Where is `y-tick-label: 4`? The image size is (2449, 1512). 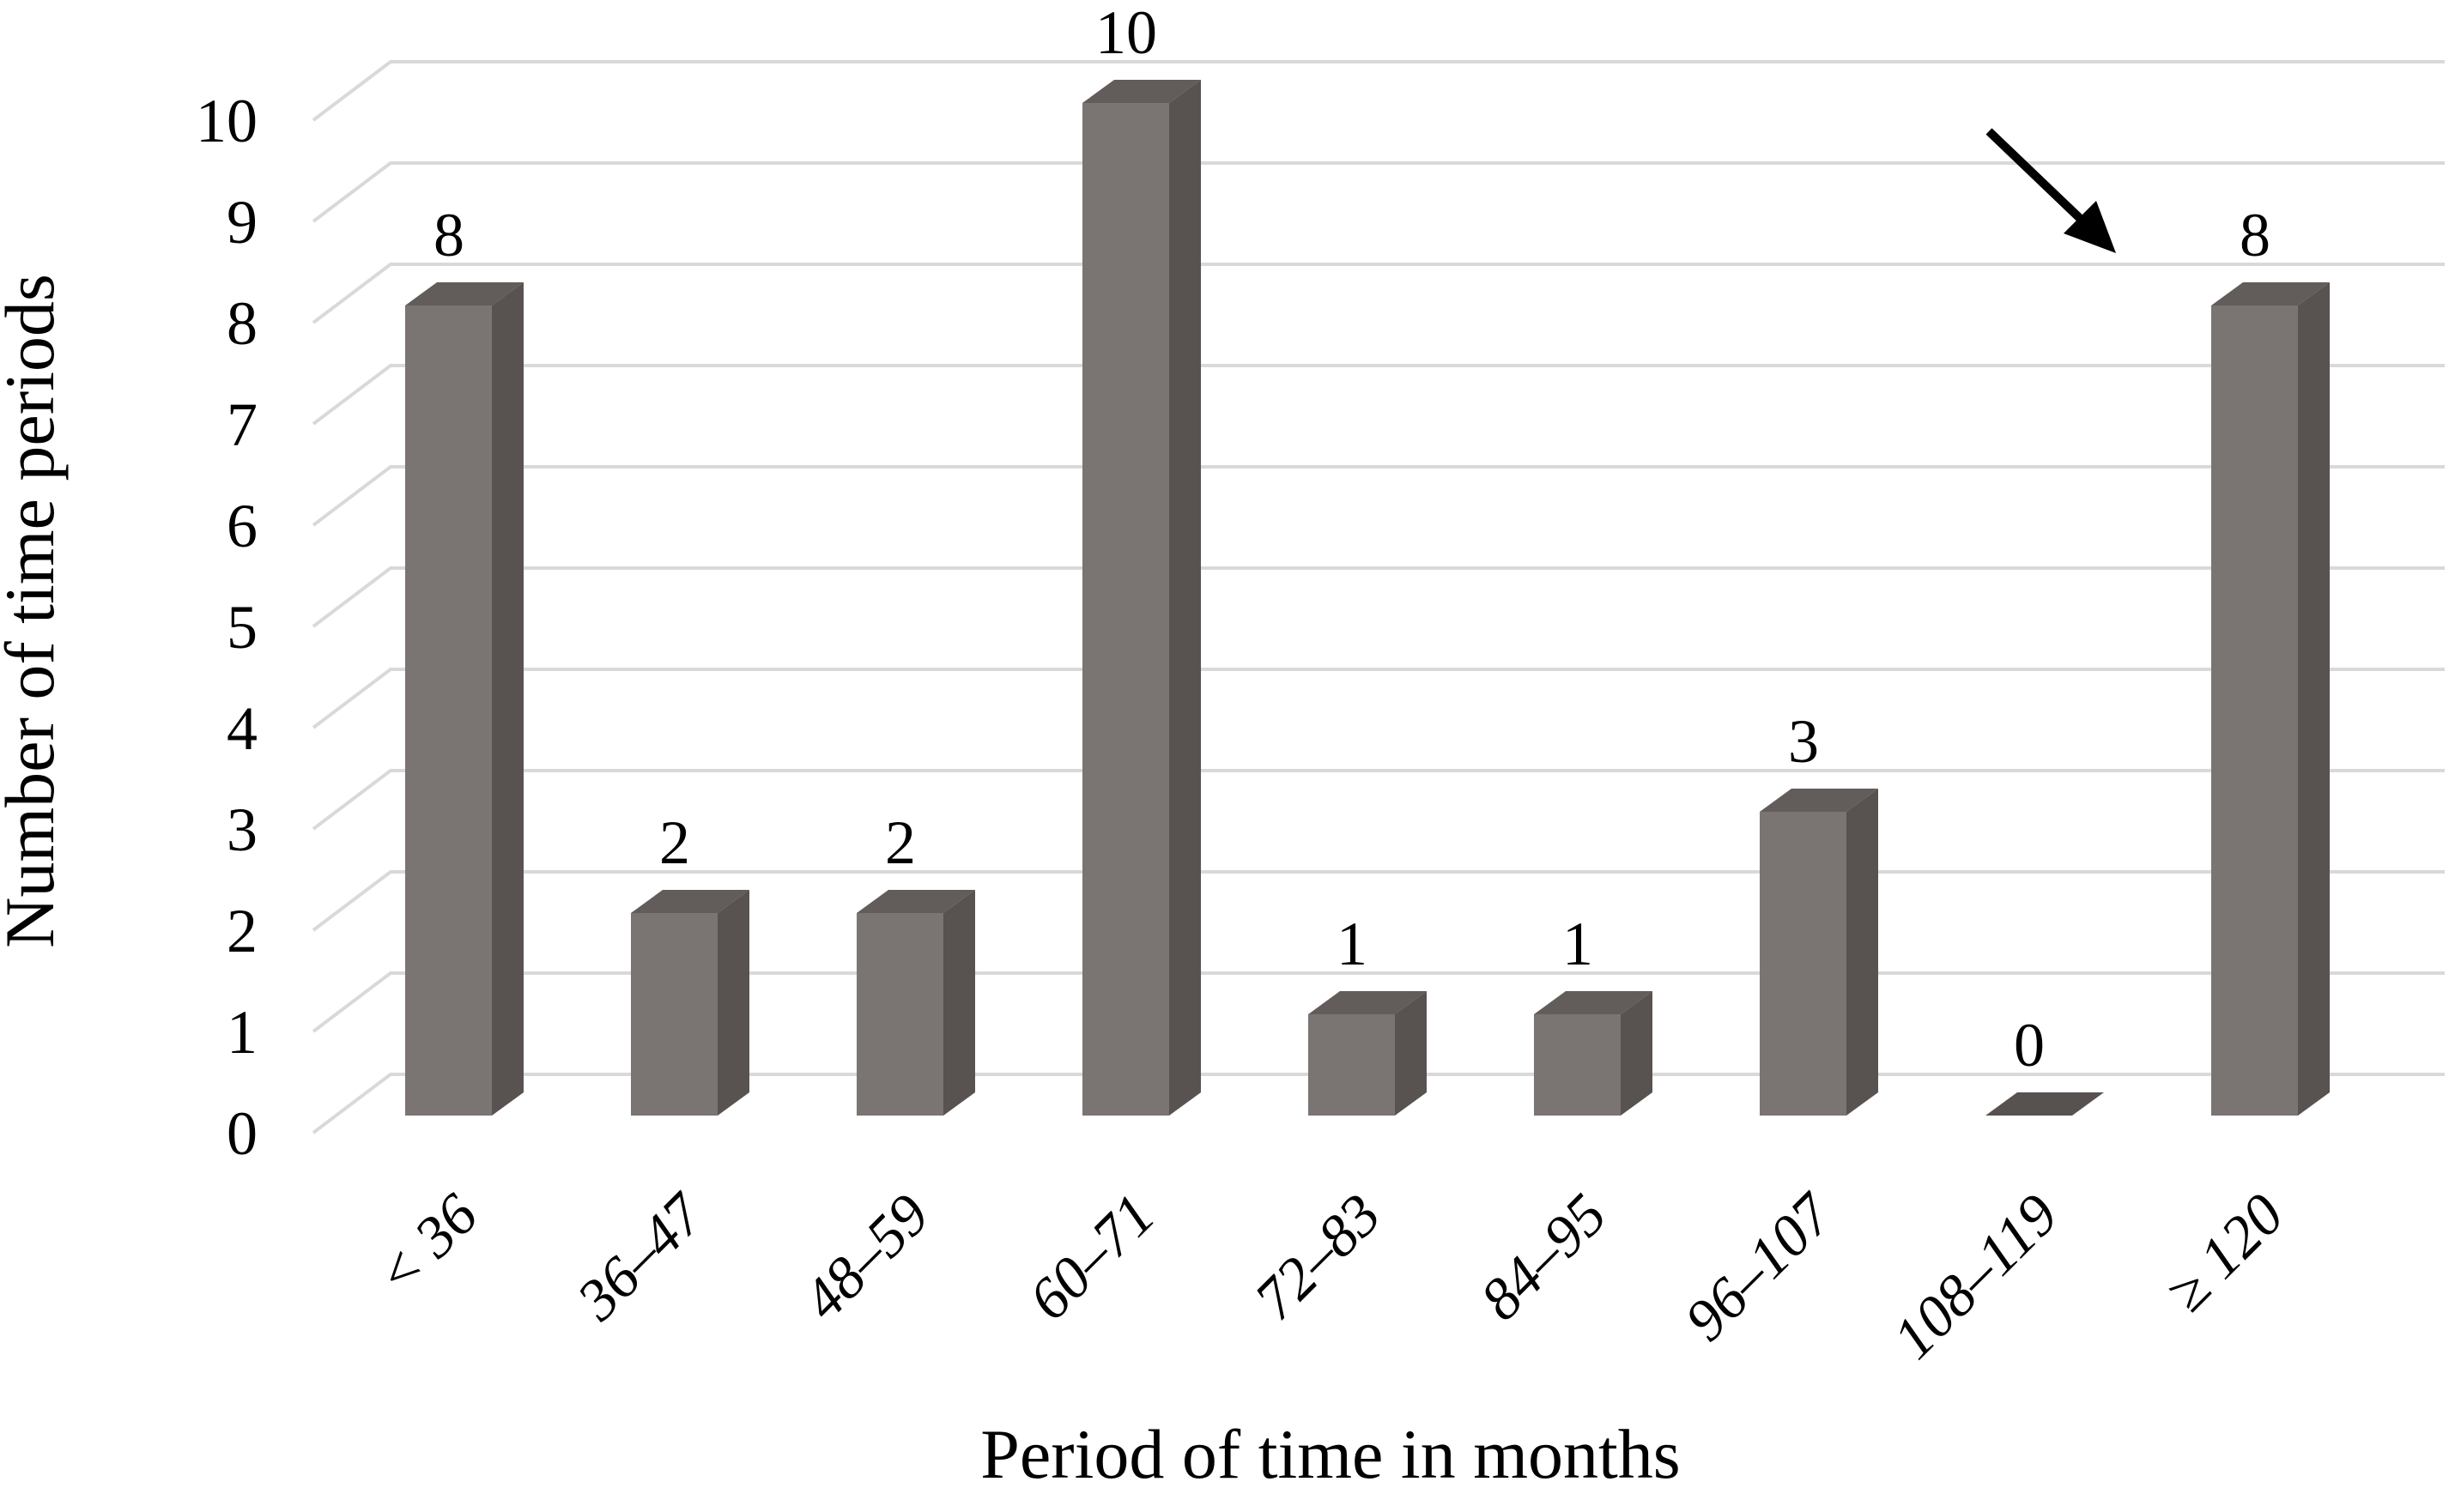
y-tick-label: 4 is located at coordinates (242, 728).